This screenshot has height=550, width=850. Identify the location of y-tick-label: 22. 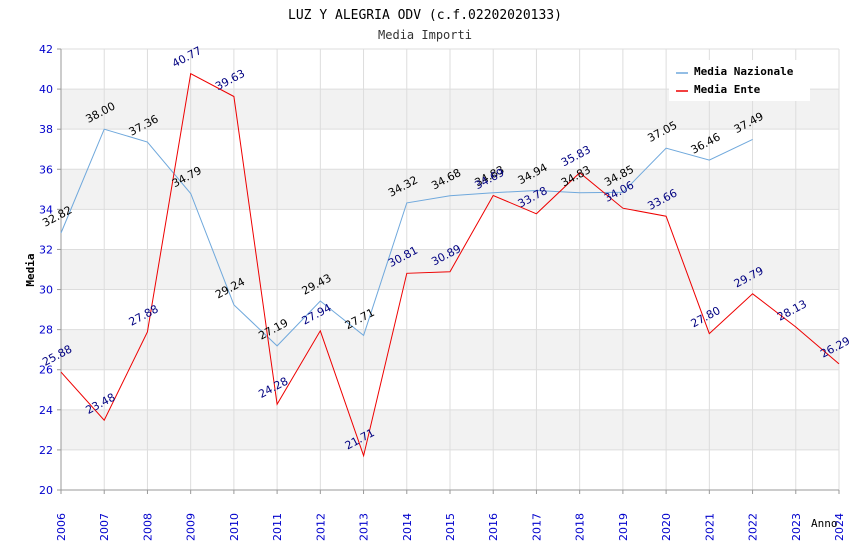
(46, 450).